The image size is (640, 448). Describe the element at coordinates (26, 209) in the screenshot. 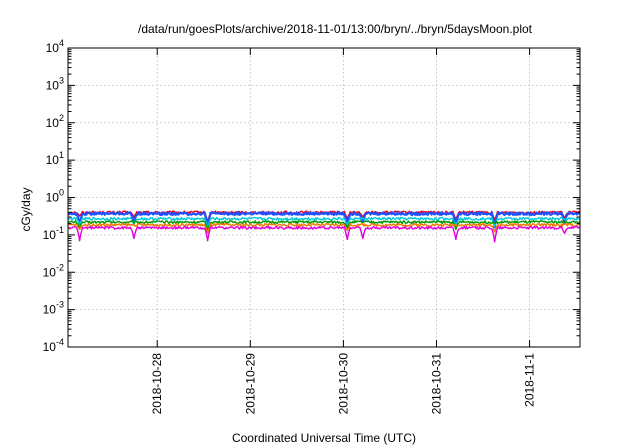

I see `y-axis-label: cGy/day` at that location.